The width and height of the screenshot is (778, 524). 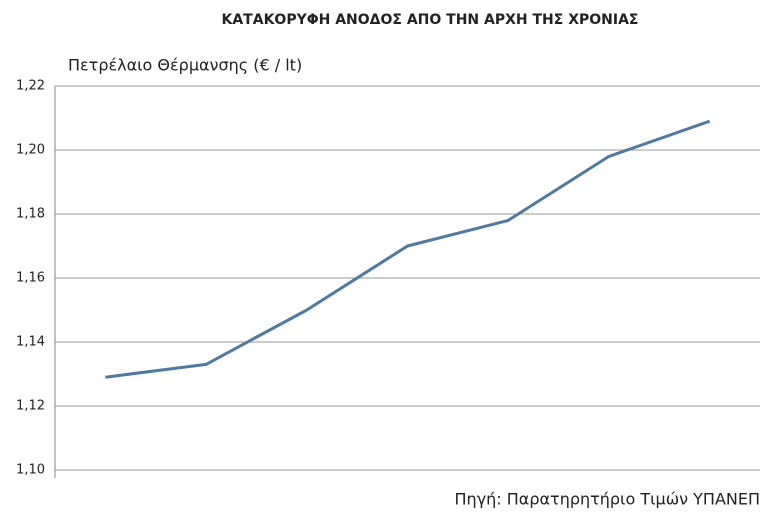 What do you see at coordinates (30, 214) in the screenshot?
I see `y-tick-label: 1,18` at bounding box center [30, 214].